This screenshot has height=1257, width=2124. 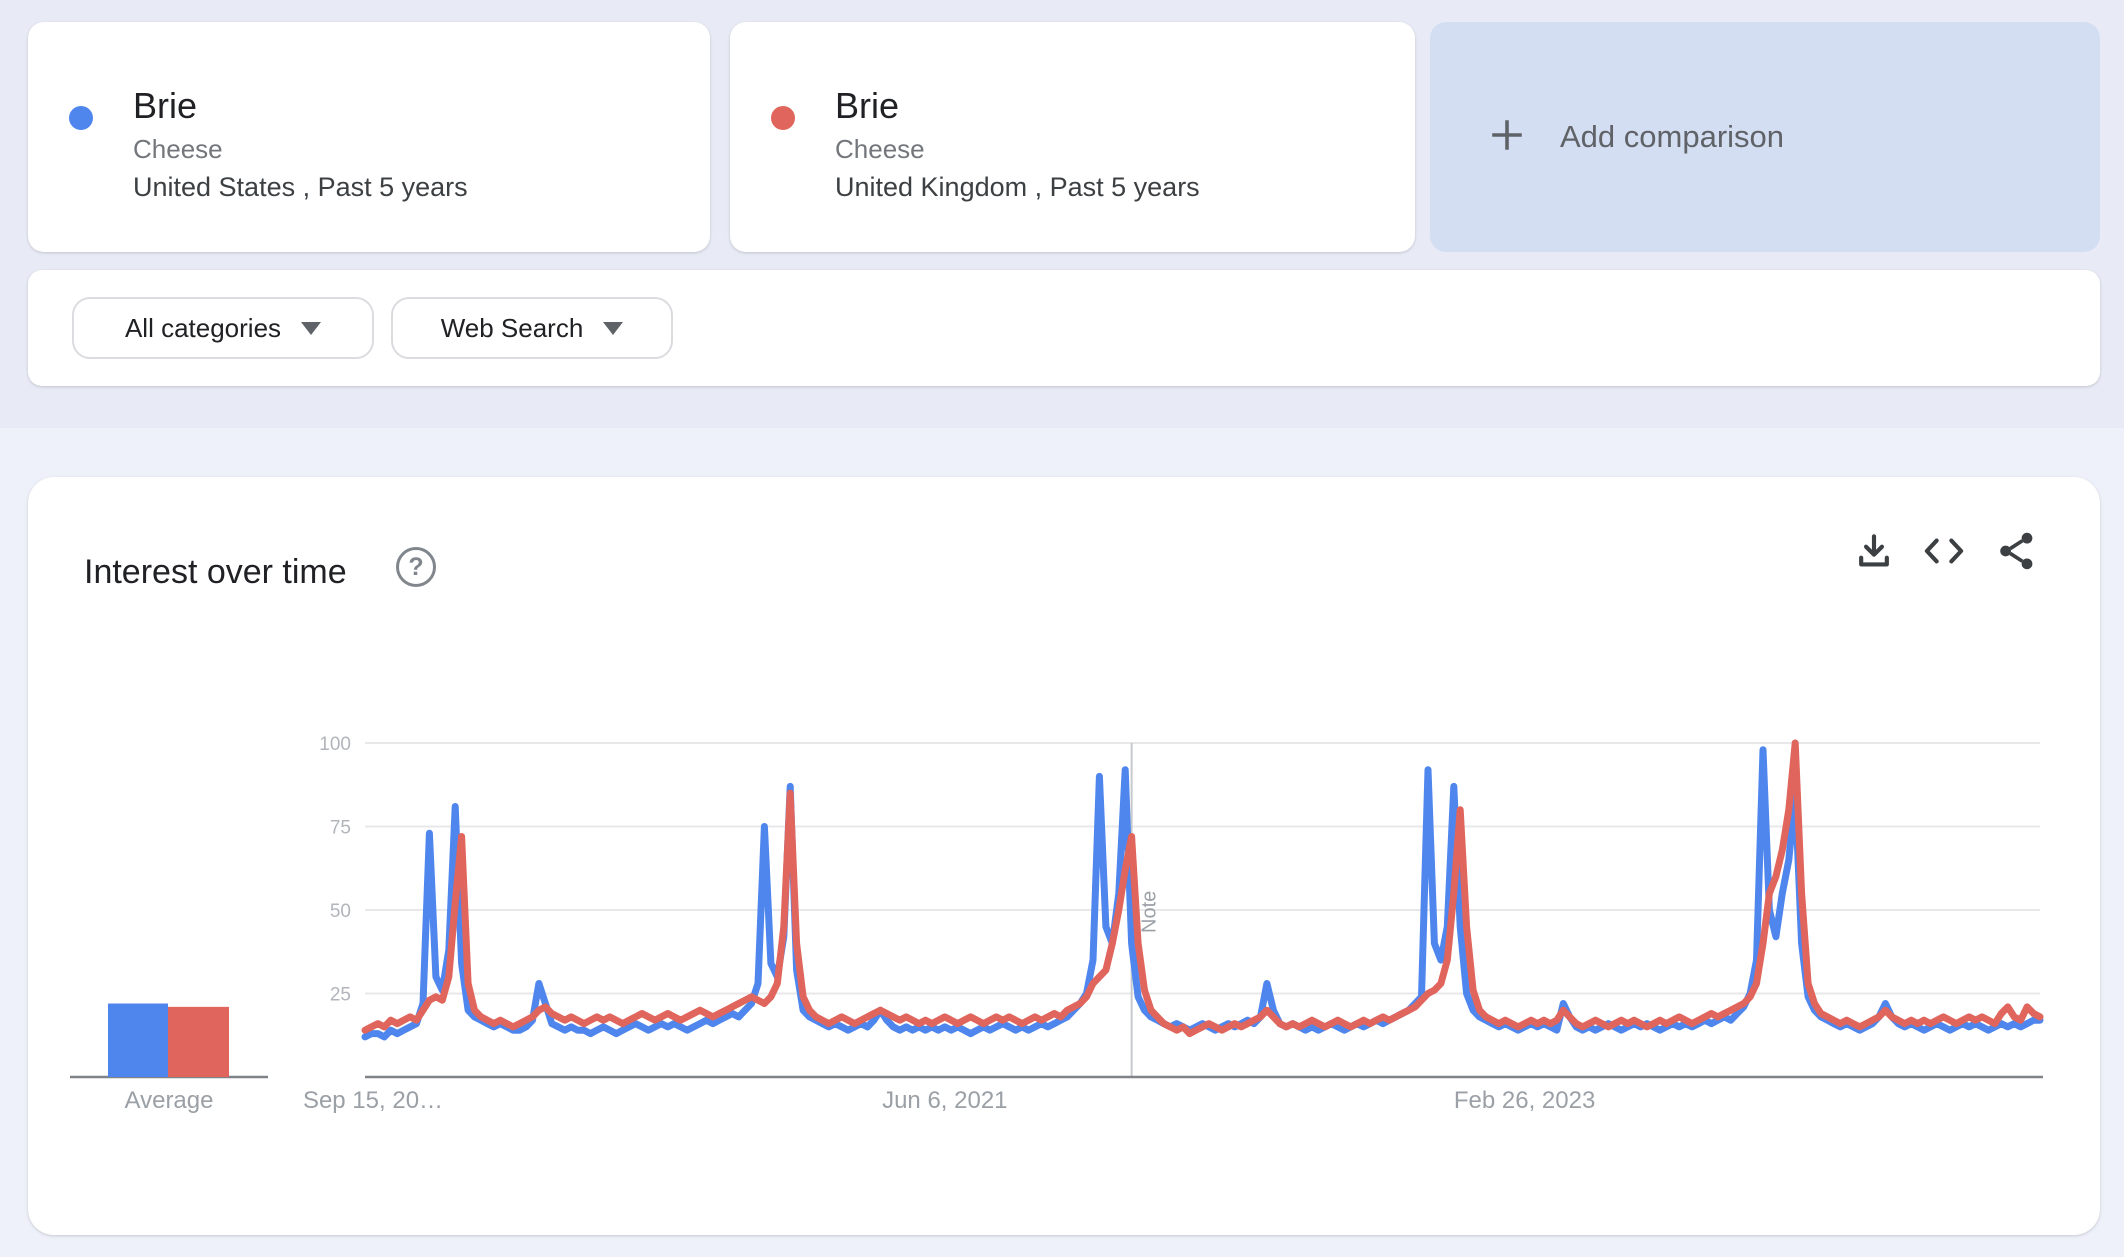 I want to click on question-mark-glyph: ?, so click(x=416, y=566).